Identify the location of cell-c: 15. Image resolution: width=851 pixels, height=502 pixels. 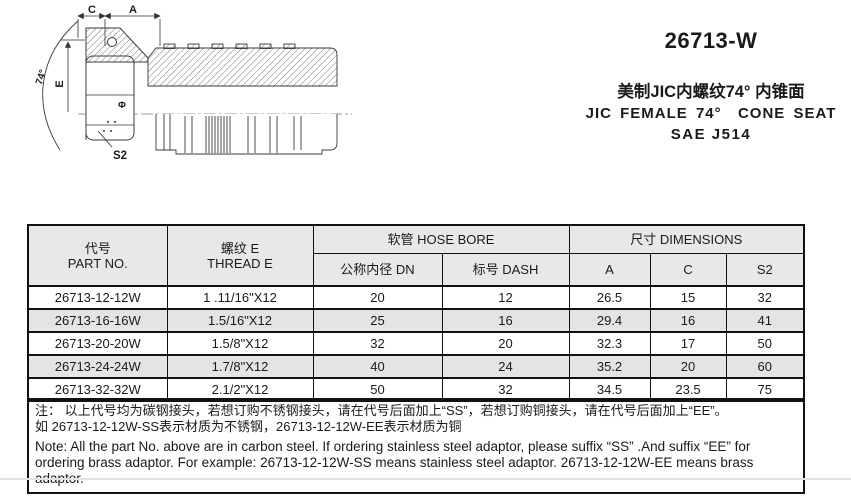
(688, 297).